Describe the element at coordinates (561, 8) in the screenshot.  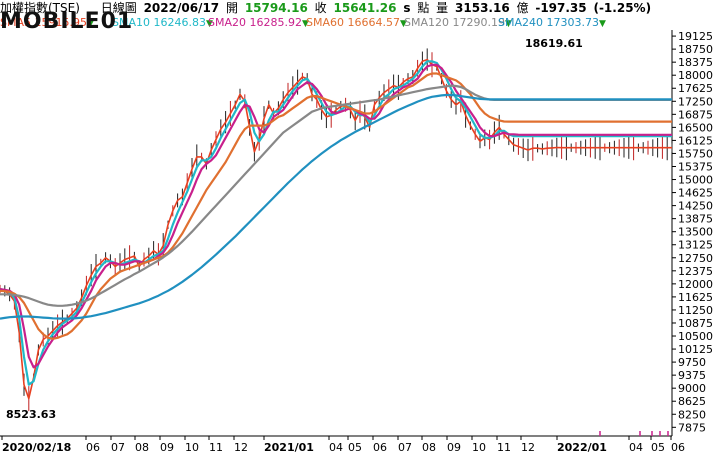
I see `change-value: -197.35` at that location.